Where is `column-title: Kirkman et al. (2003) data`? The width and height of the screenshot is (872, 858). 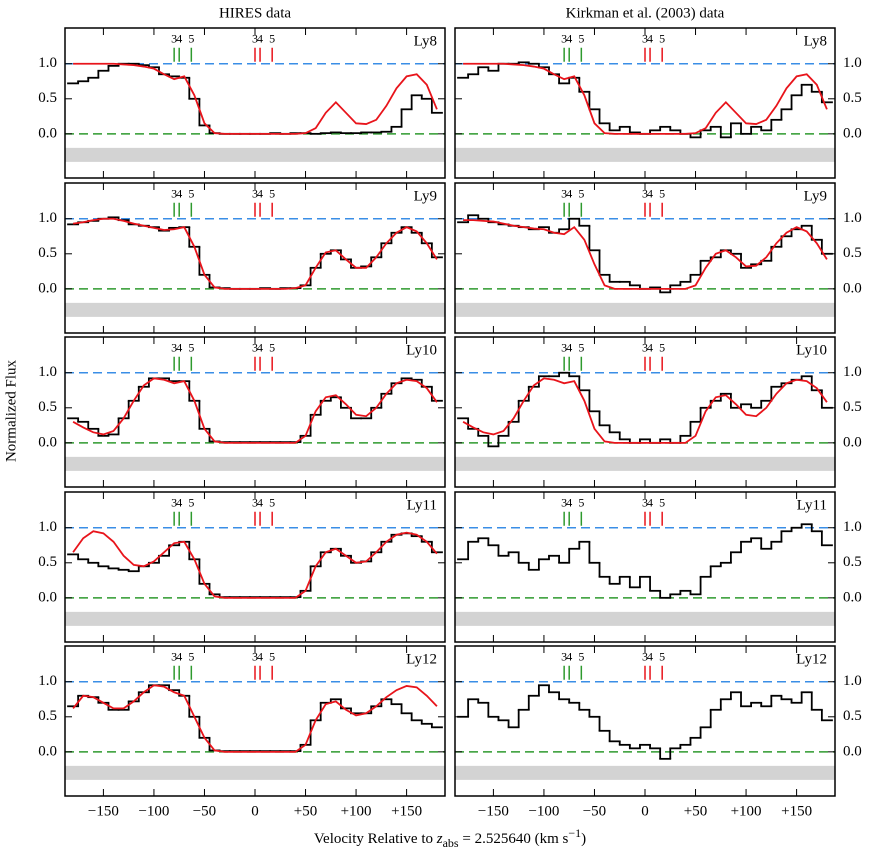
column-title: Kirkman et al. (2003) data is located at coordinates (645, 13).